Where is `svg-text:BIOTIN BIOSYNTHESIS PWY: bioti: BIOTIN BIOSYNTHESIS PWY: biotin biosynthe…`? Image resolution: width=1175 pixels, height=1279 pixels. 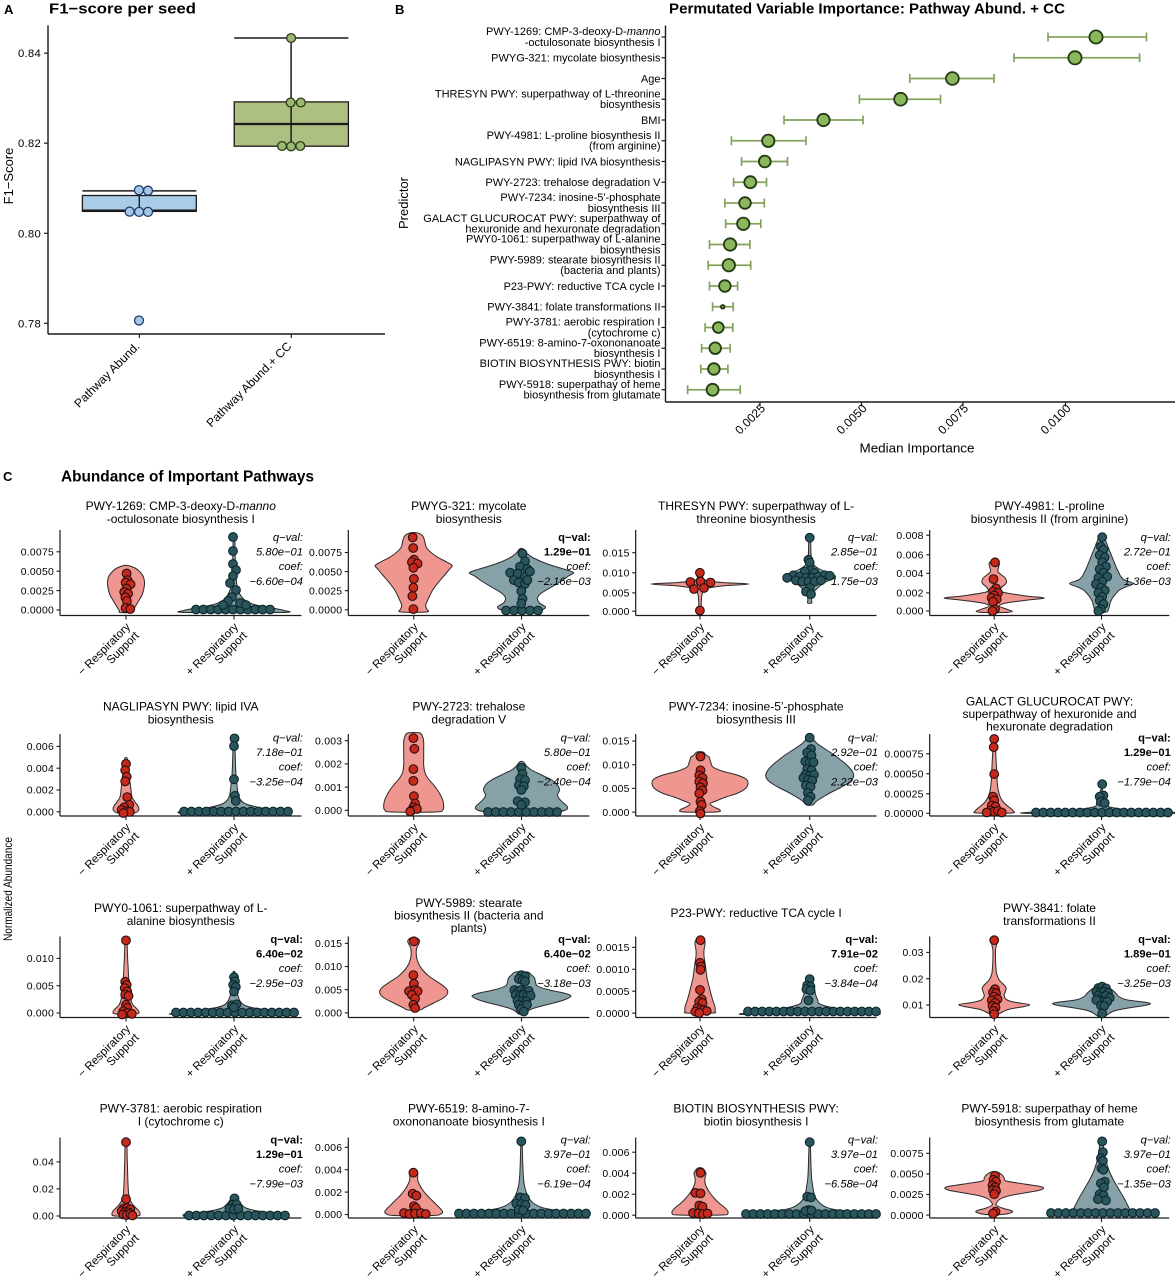 svg-text:BIOTIN BIOSYNTHESIS PWY: bioti: BIOTIN BIOSYNTHESIS PWY: biotin biosynthe… is located at coordinates (570, 369).